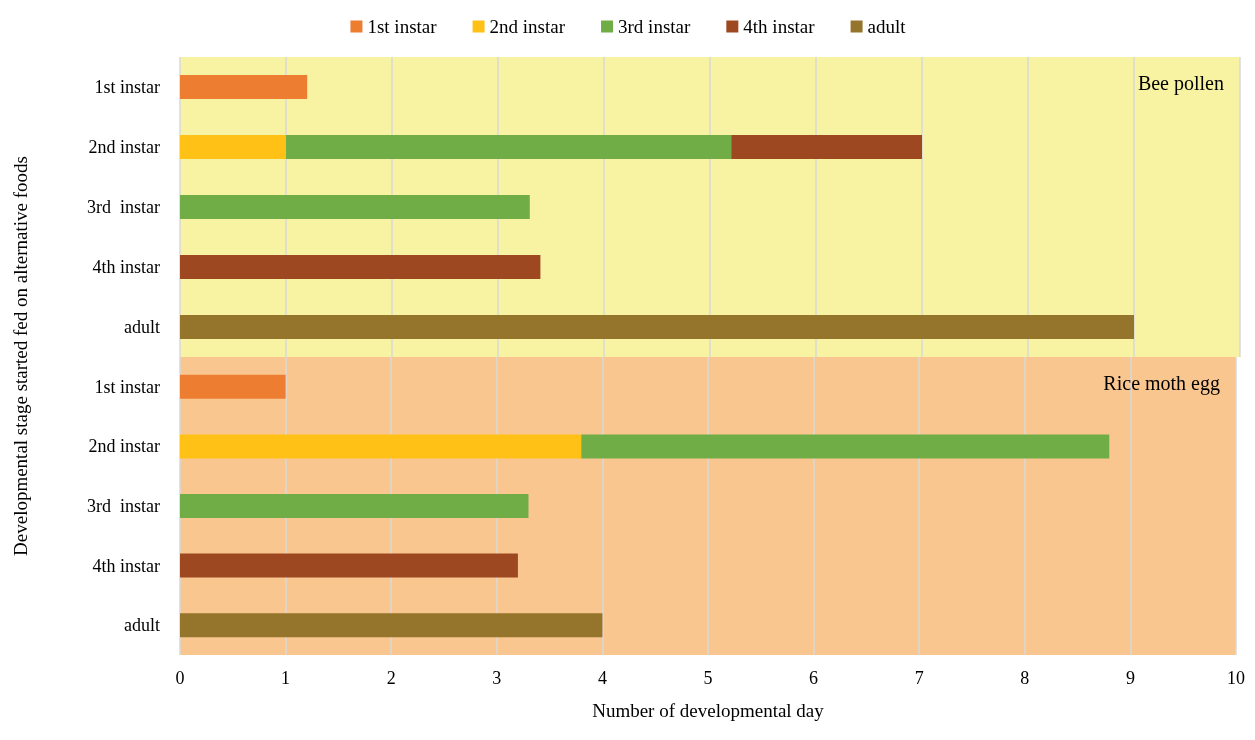  I want to click on legend-label: 4th instar, so click(779, 26).